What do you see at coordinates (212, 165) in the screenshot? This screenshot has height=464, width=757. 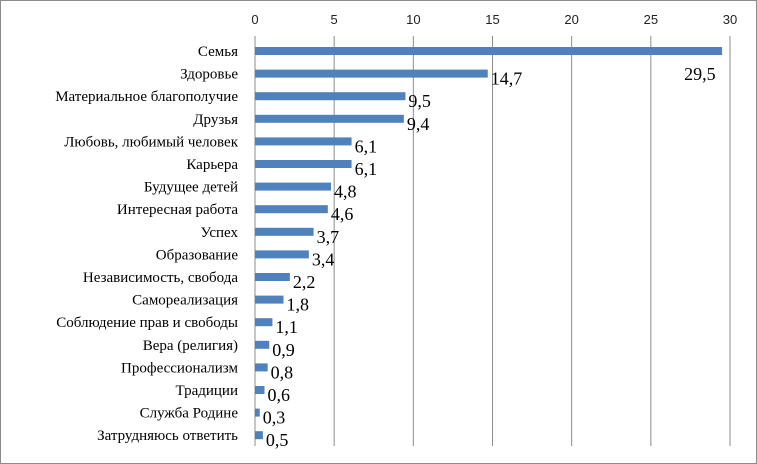 I see `category-label: Карьера` at bounding box center [212, 165].